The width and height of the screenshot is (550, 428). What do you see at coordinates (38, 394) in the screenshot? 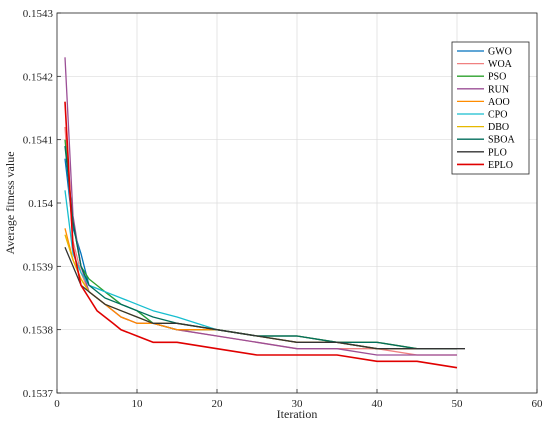
I see `y-tick-label: 0.1537` at bounding box center [38, 394].